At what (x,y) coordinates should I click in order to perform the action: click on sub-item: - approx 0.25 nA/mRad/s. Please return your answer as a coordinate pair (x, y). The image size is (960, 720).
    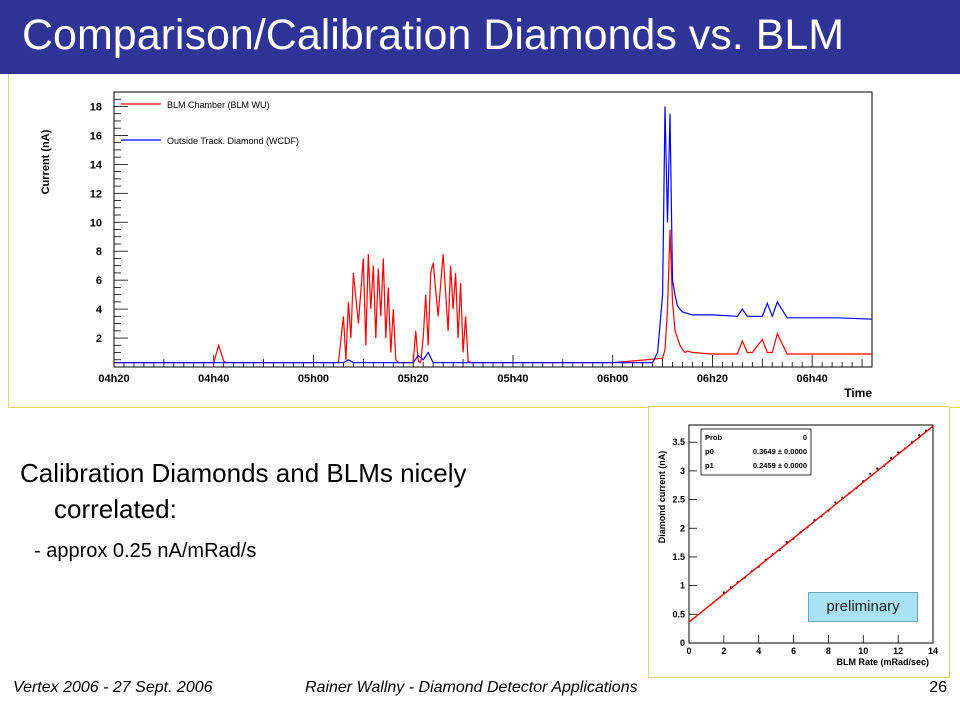
    Looking at the image, I should click on (145, 551).